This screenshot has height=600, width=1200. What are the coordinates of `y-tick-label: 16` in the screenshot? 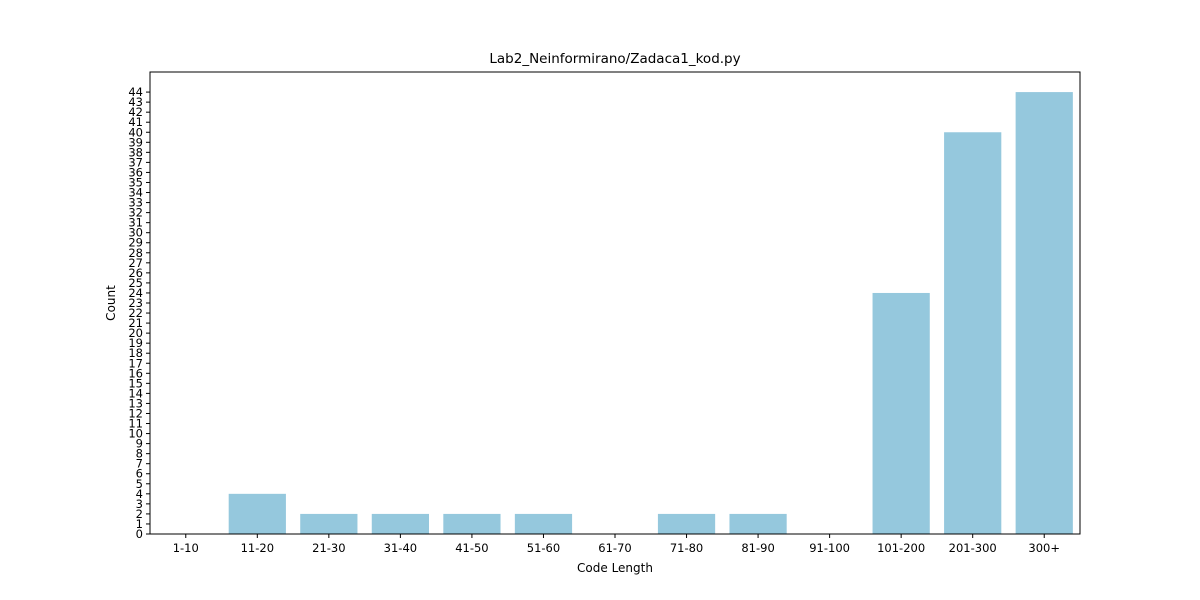 It's located at (135, 373).